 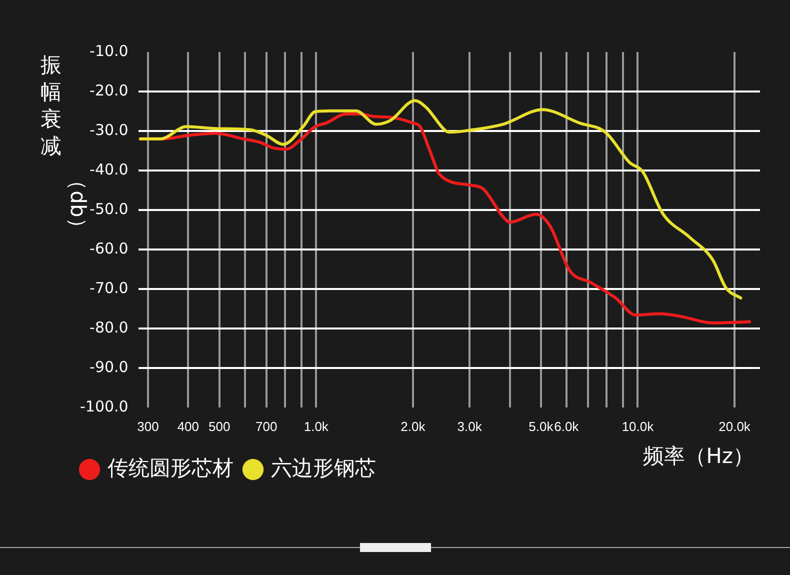 I want to click on x-tick-label: 700, so click(x=266, y=426).